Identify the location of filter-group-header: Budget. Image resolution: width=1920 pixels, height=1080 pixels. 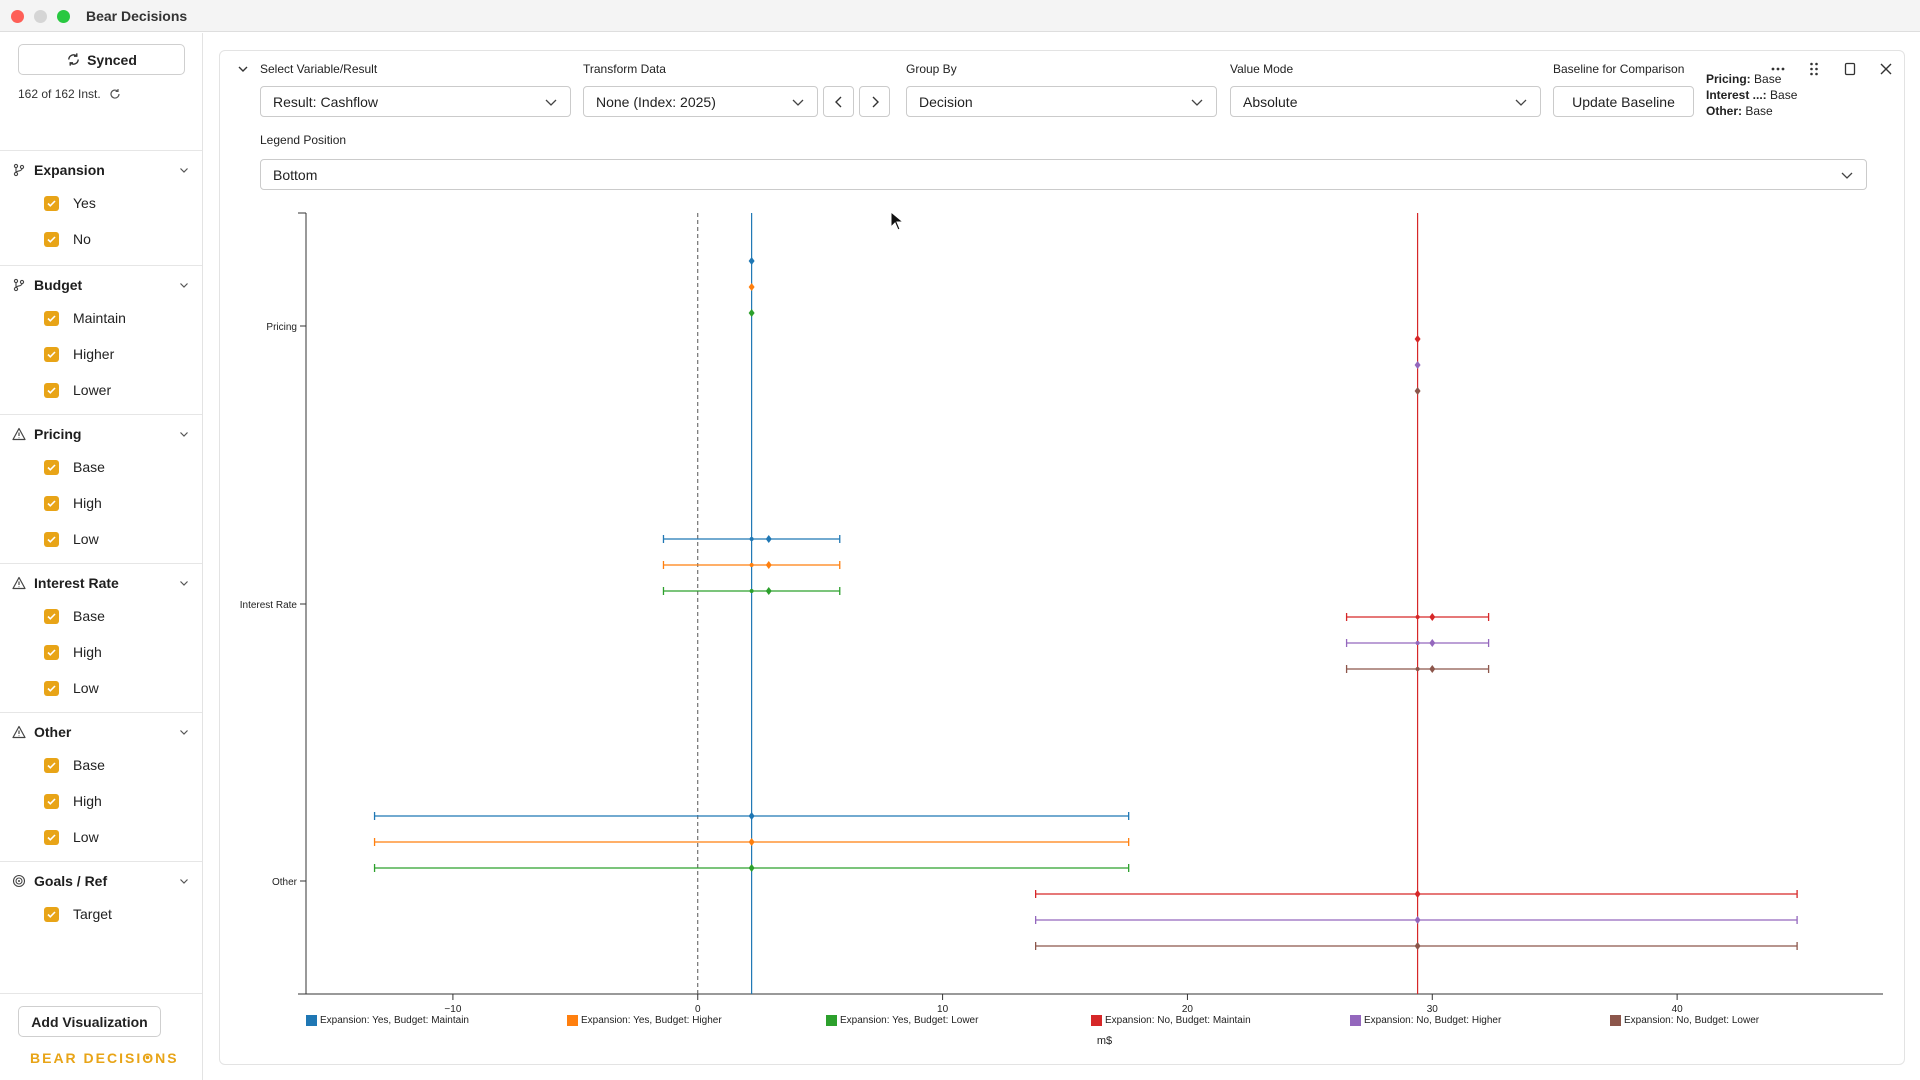
(101, 285).